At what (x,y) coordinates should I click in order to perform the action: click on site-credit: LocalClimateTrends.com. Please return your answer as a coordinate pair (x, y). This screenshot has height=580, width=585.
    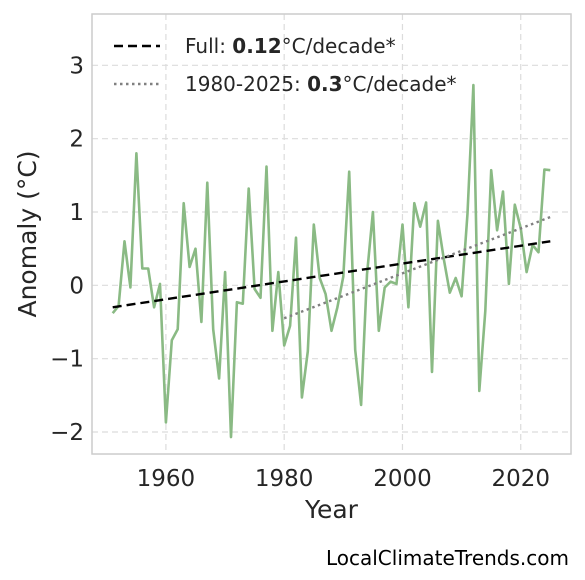
    Looking at the image, I should click on (447, 558).